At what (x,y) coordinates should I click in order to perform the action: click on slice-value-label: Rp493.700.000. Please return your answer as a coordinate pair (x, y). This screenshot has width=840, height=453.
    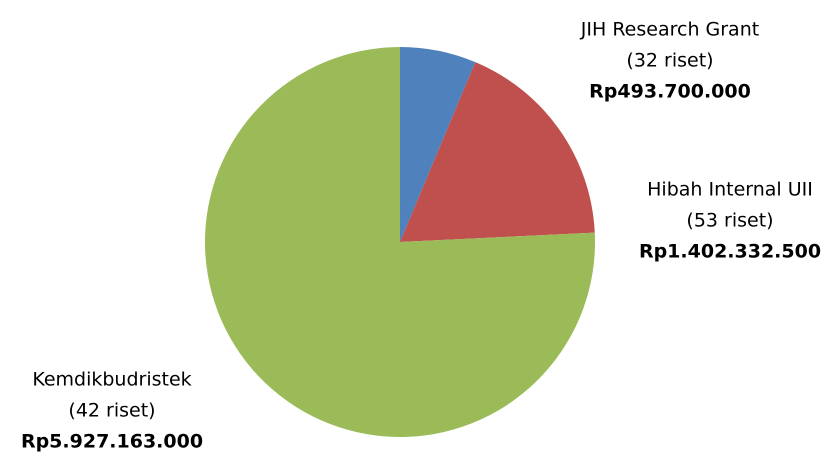
    Looking at the image, I should click on (670, 92).